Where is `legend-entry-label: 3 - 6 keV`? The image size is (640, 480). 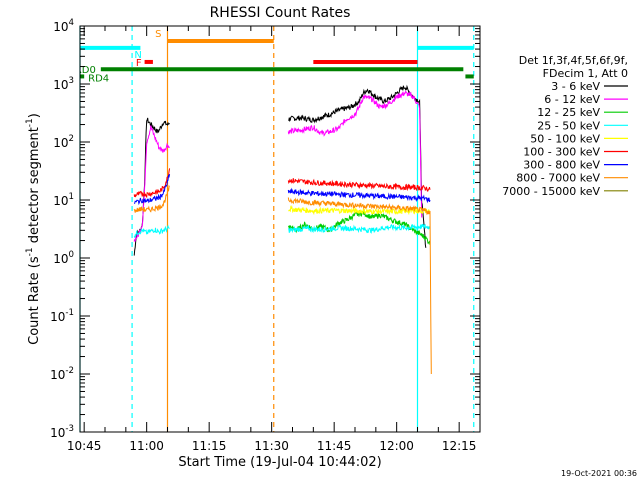
legend-entry-label: 3 - 6 keV is located at coordinates (575, 86).